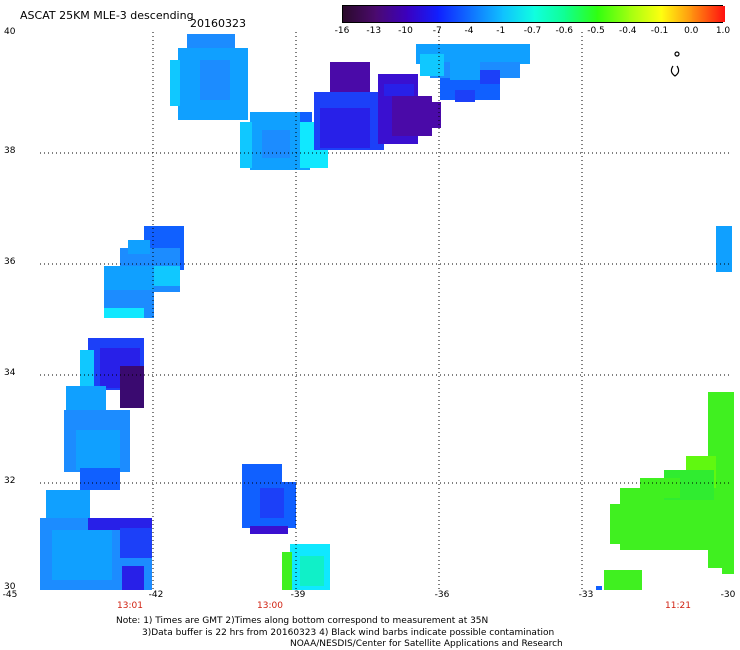 This screenshot has height=650, width=740. What do you see at coordinates (342, 31) in the screenshot?
I see `legend-label: -16` at bounding box center [342, 31].